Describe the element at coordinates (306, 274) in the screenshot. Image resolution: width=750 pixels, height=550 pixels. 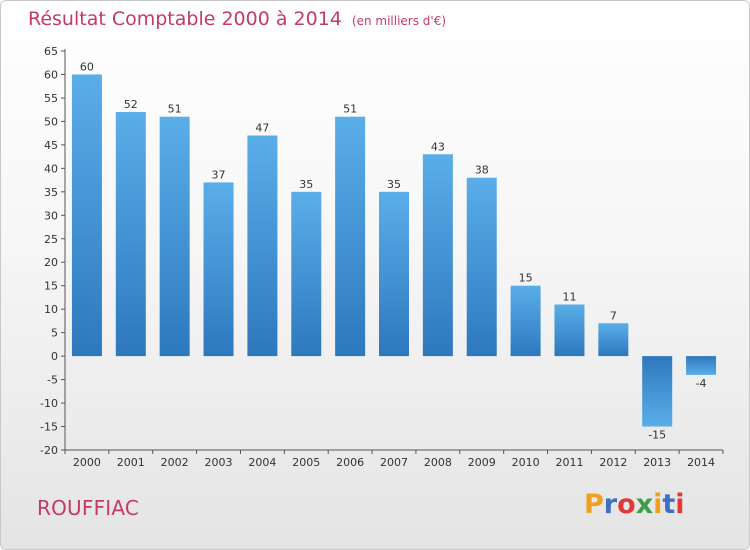
I see `bar-2005` at that location.